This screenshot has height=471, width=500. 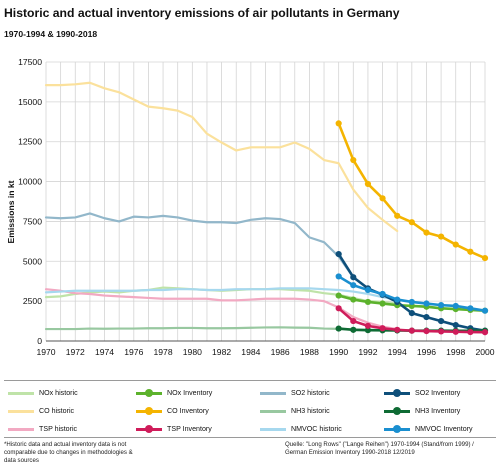 I want to click on y-tick-label: 7500, so click(x=32, y=221).